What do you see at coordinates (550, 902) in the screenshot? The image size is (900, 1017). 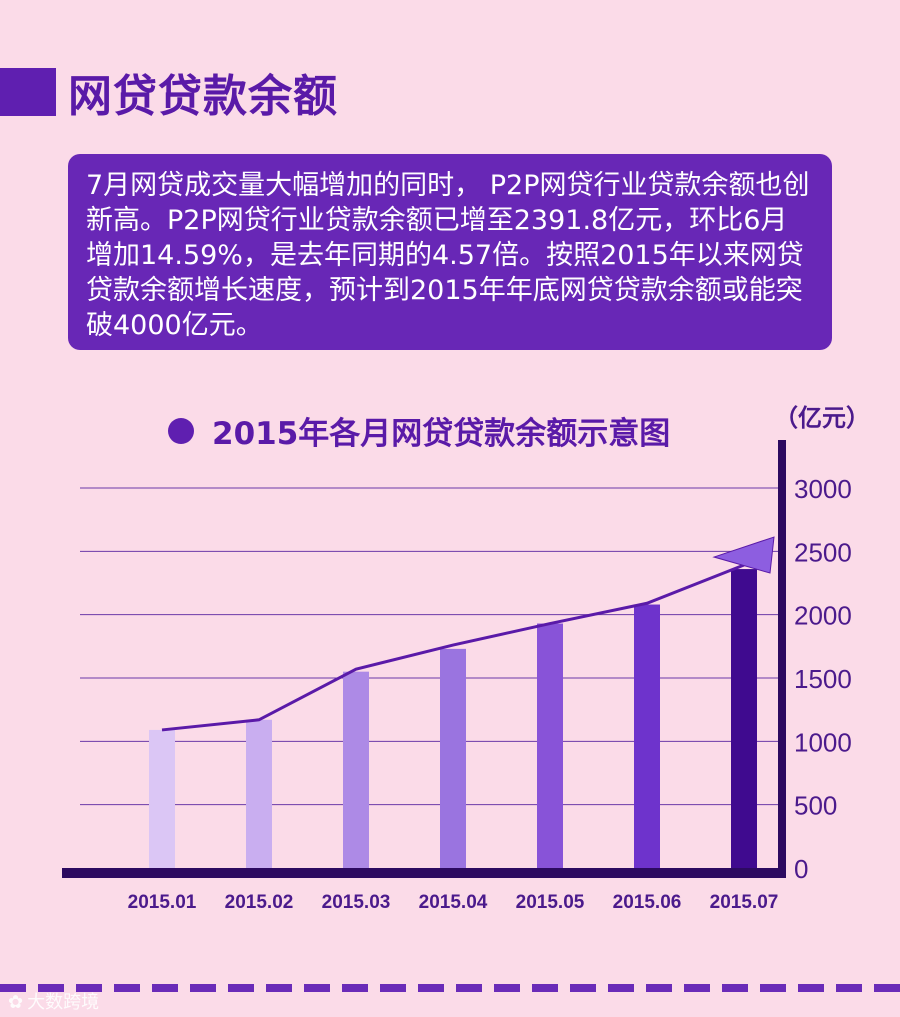 I see `x-tick-label: 2015.05` at bounding box center [550, 902].